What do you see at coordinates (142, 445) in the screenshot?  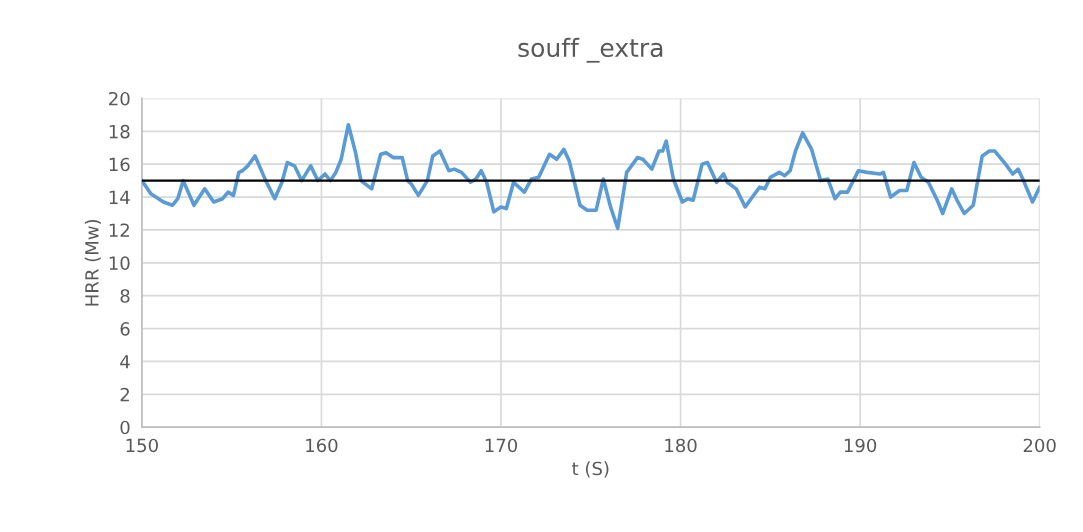 I see `x-tick-label: 150` at bounding box center [142, 445].